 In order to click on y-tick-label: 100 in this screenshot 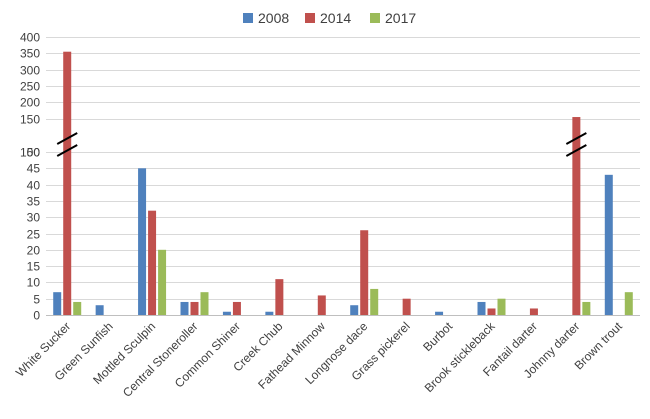, I will do `click(30, 153)`.